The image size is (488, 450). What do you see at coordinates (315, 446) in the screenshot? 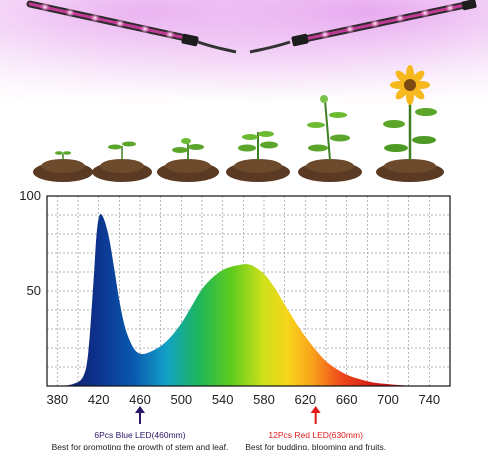
I see `annotation-description: Best for budding, blooming and fruits.` at bounding box center [315, 446].